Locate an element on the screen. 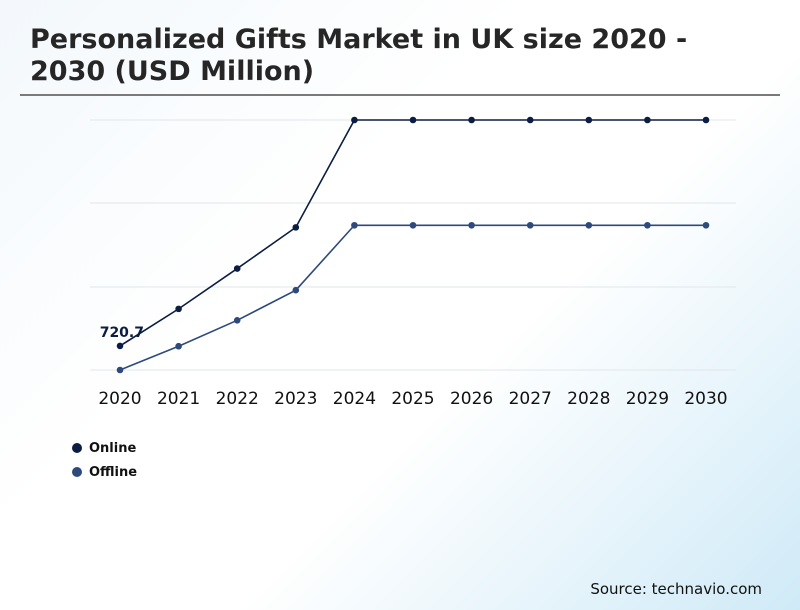  data-labels: 720.7 is located at coordinates (122, 333).